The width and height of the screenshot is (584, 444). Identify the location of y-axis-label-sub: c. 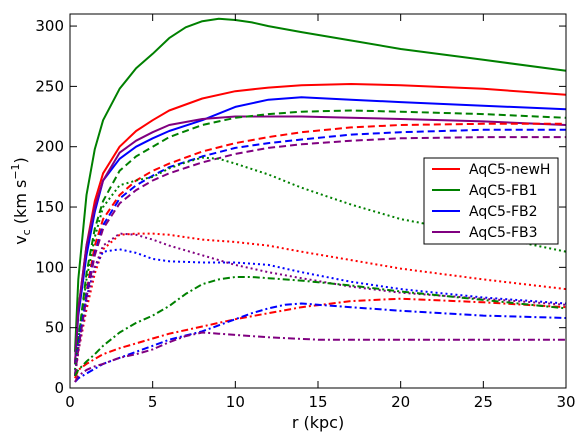
(26, 232).